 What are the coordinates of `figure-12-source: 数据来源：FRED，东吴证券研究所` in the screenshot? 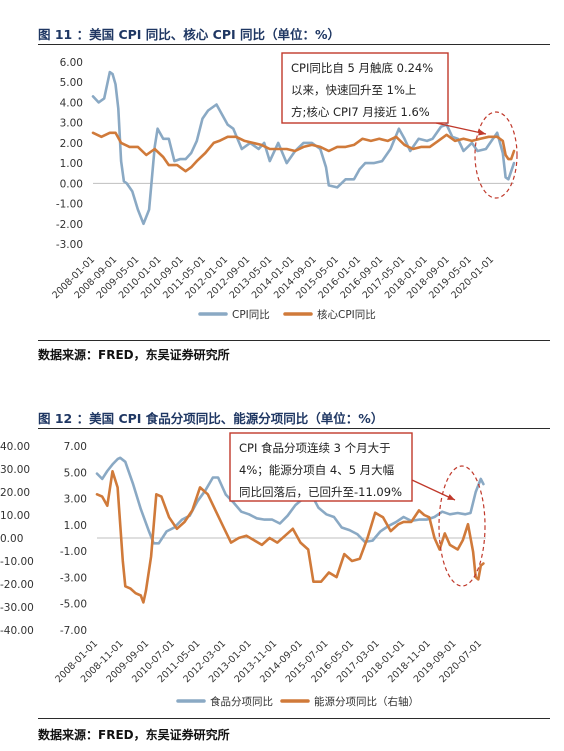 It's located at (134, 735).